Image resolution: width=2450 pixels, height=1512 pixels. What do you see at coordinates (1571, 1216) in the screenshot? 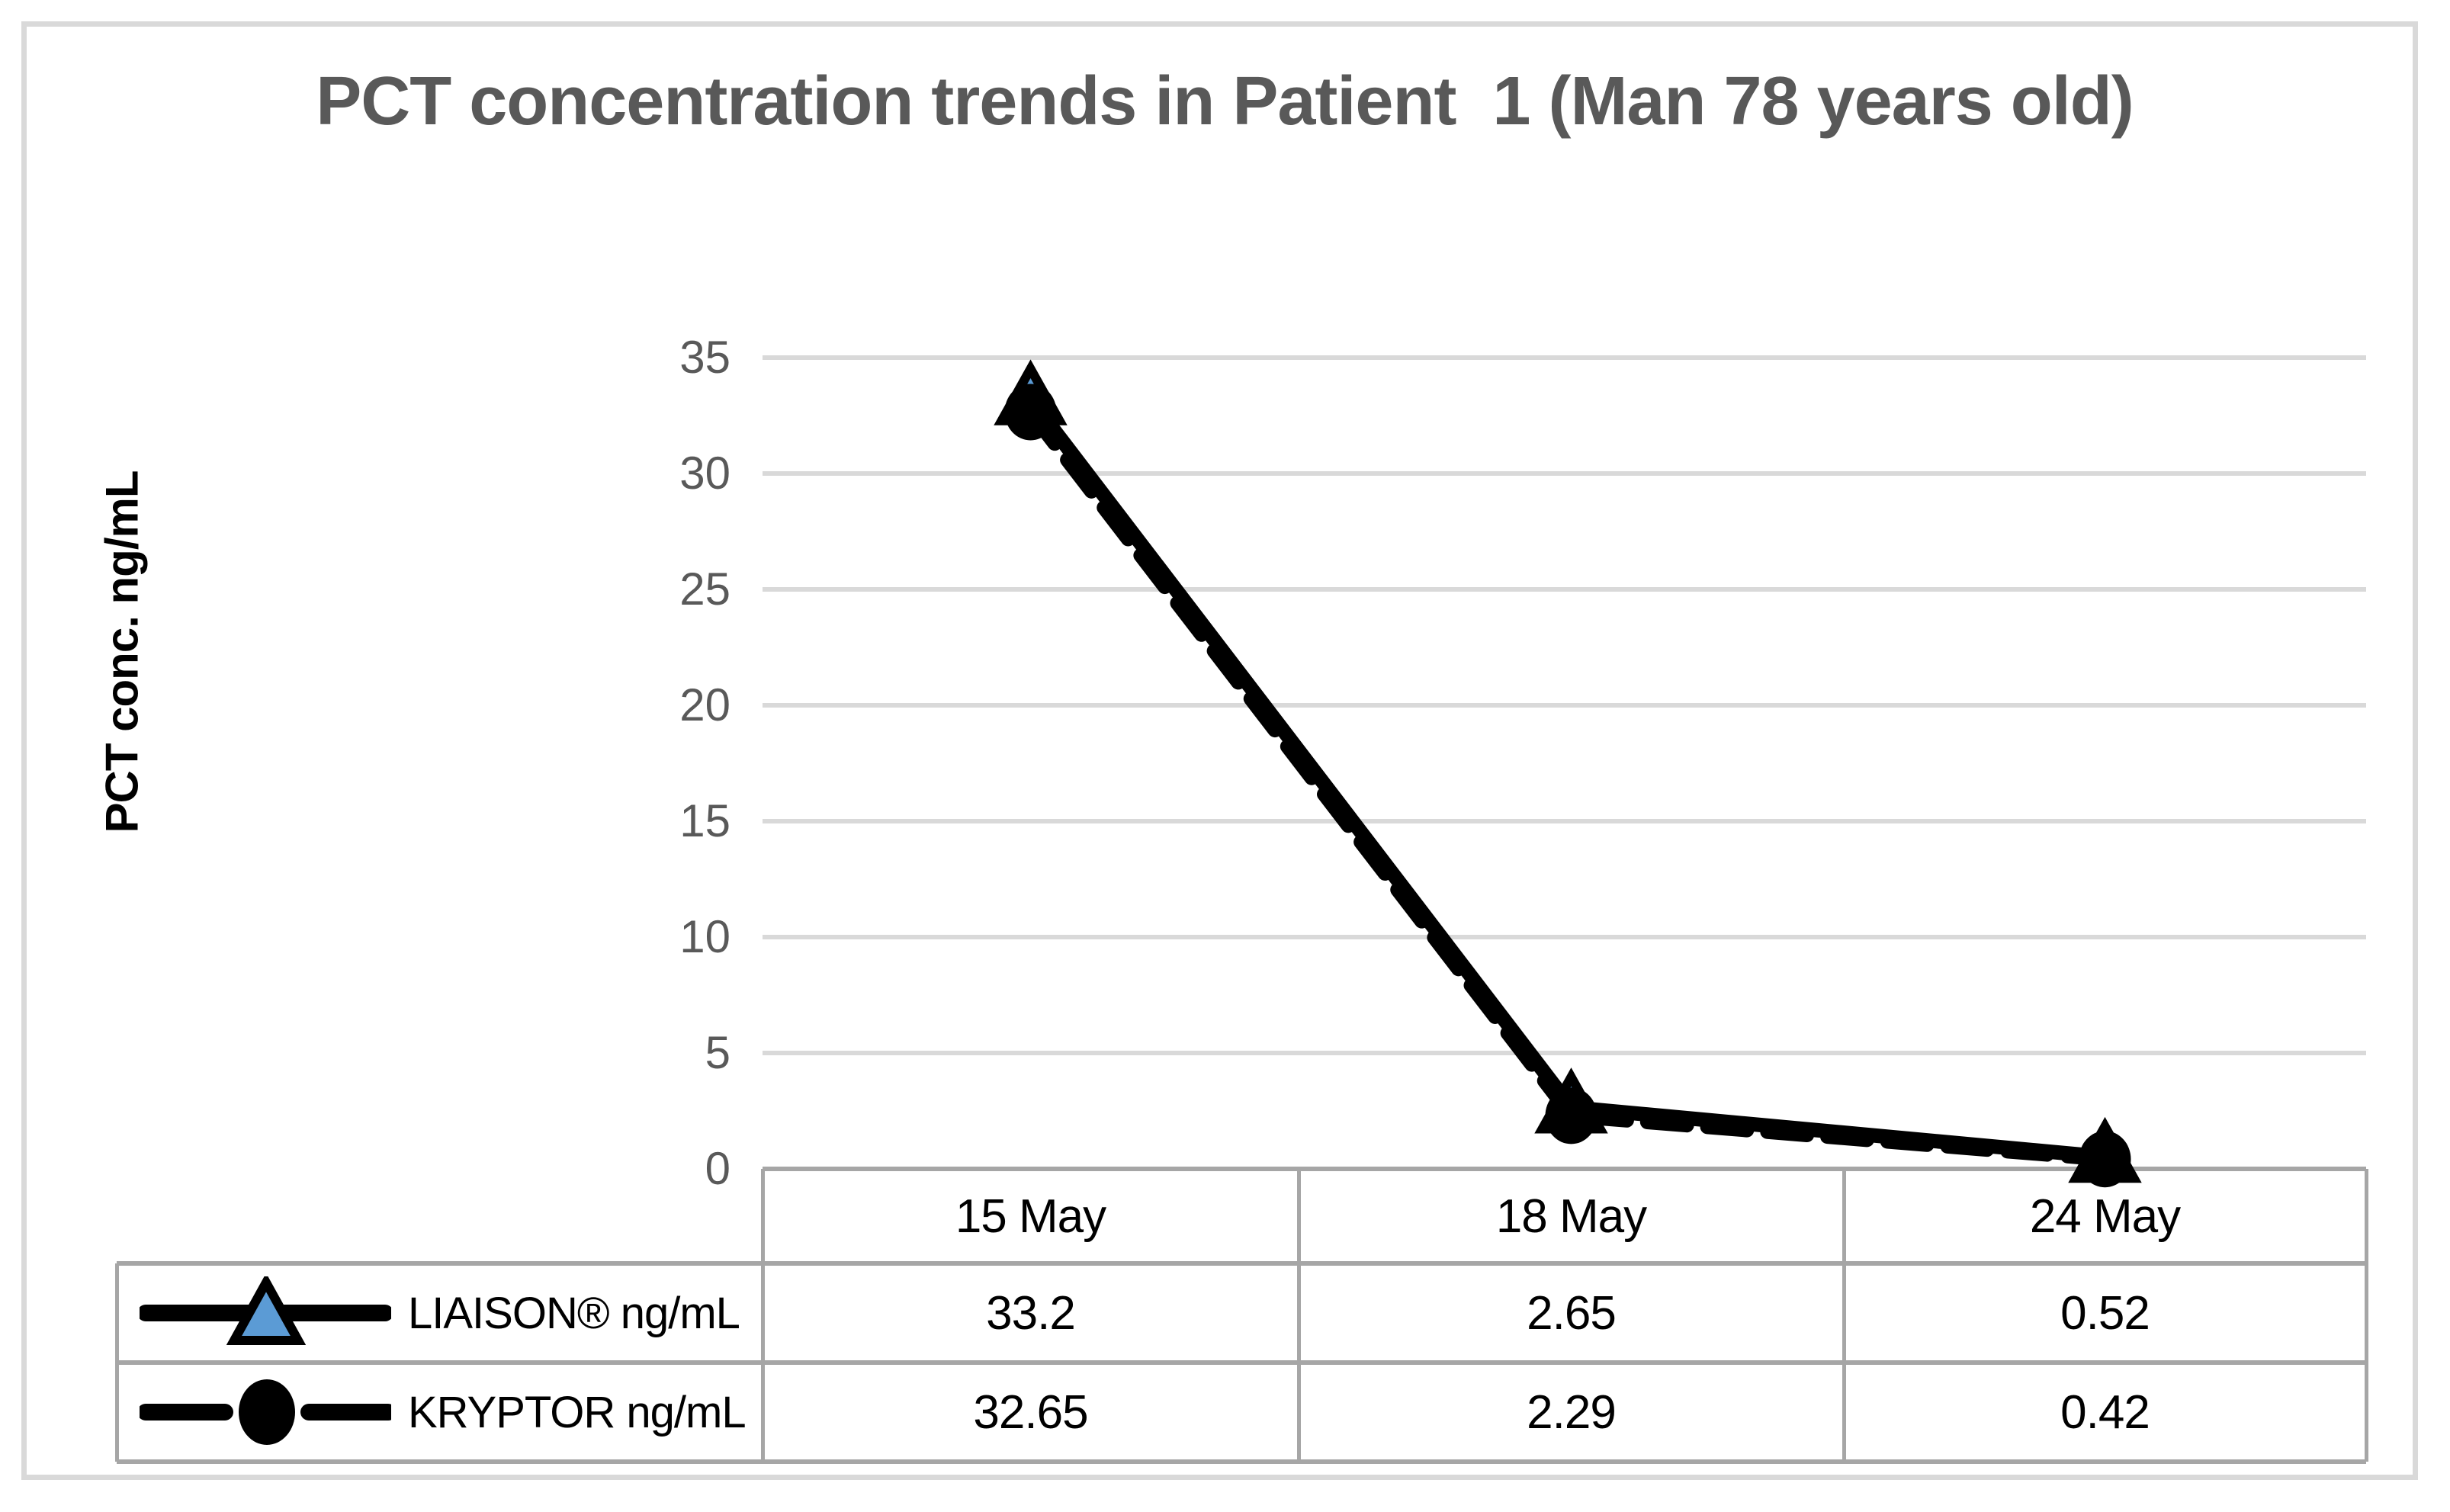
I see `table-header-cell: 18 May` at bounding box center [1571, 1216].